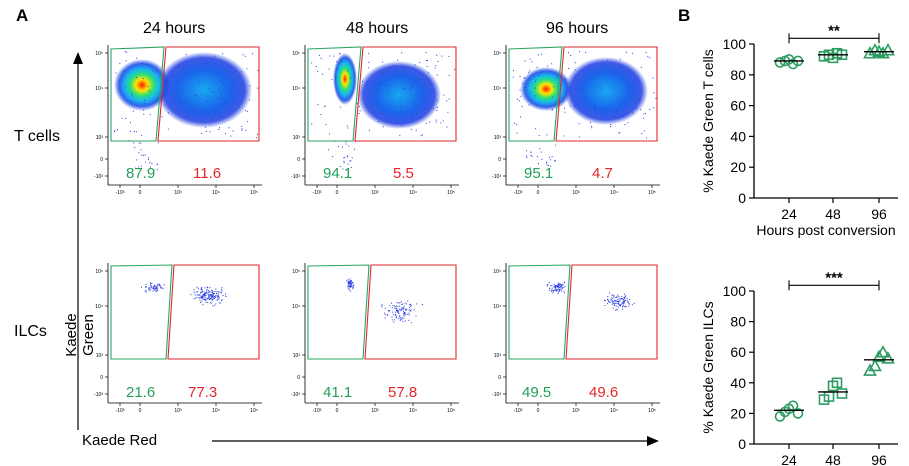 This screenshot has height=466, width=909. I want to click on chart-y-tick-label: 60, so click(738, 352).